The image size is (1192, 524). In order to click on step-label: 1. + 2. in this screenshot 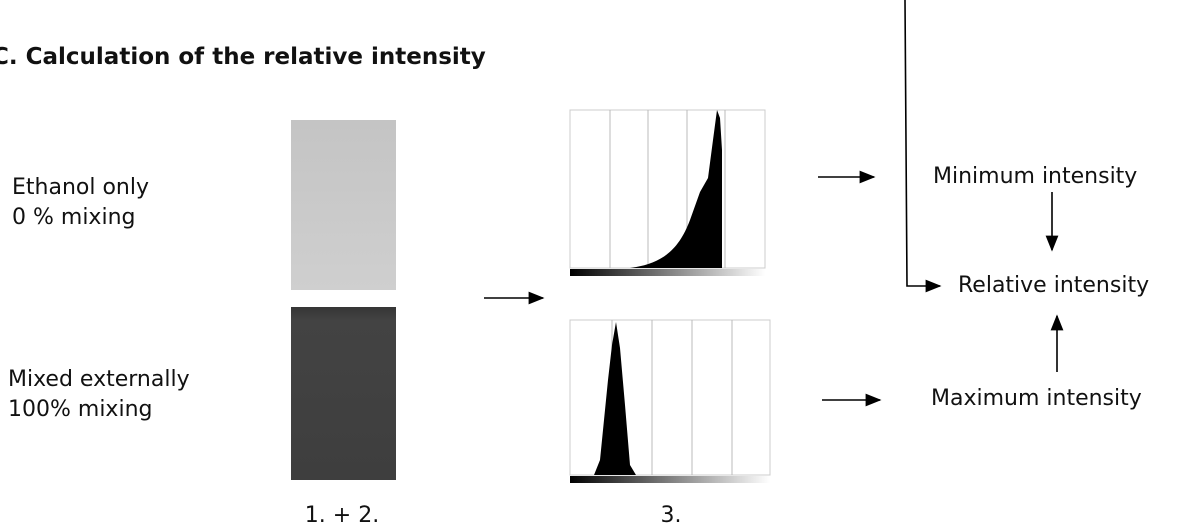, I will do `click(342, 513)`.